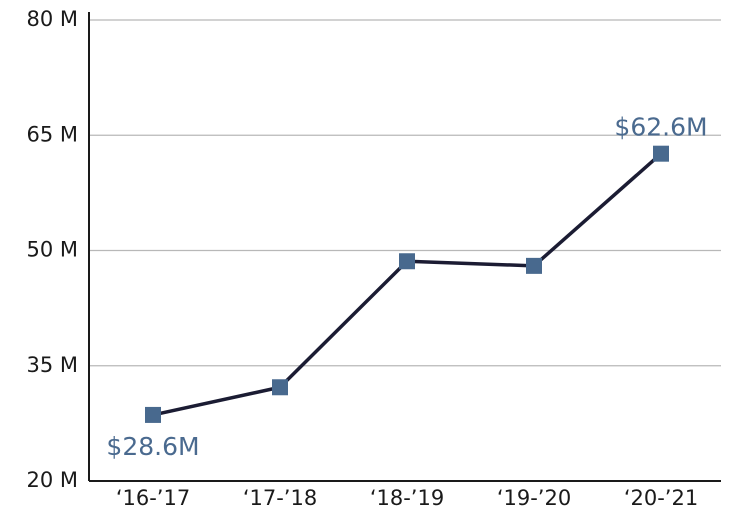  I want to click on y-tick-label: 20 M, so click(52, 480).